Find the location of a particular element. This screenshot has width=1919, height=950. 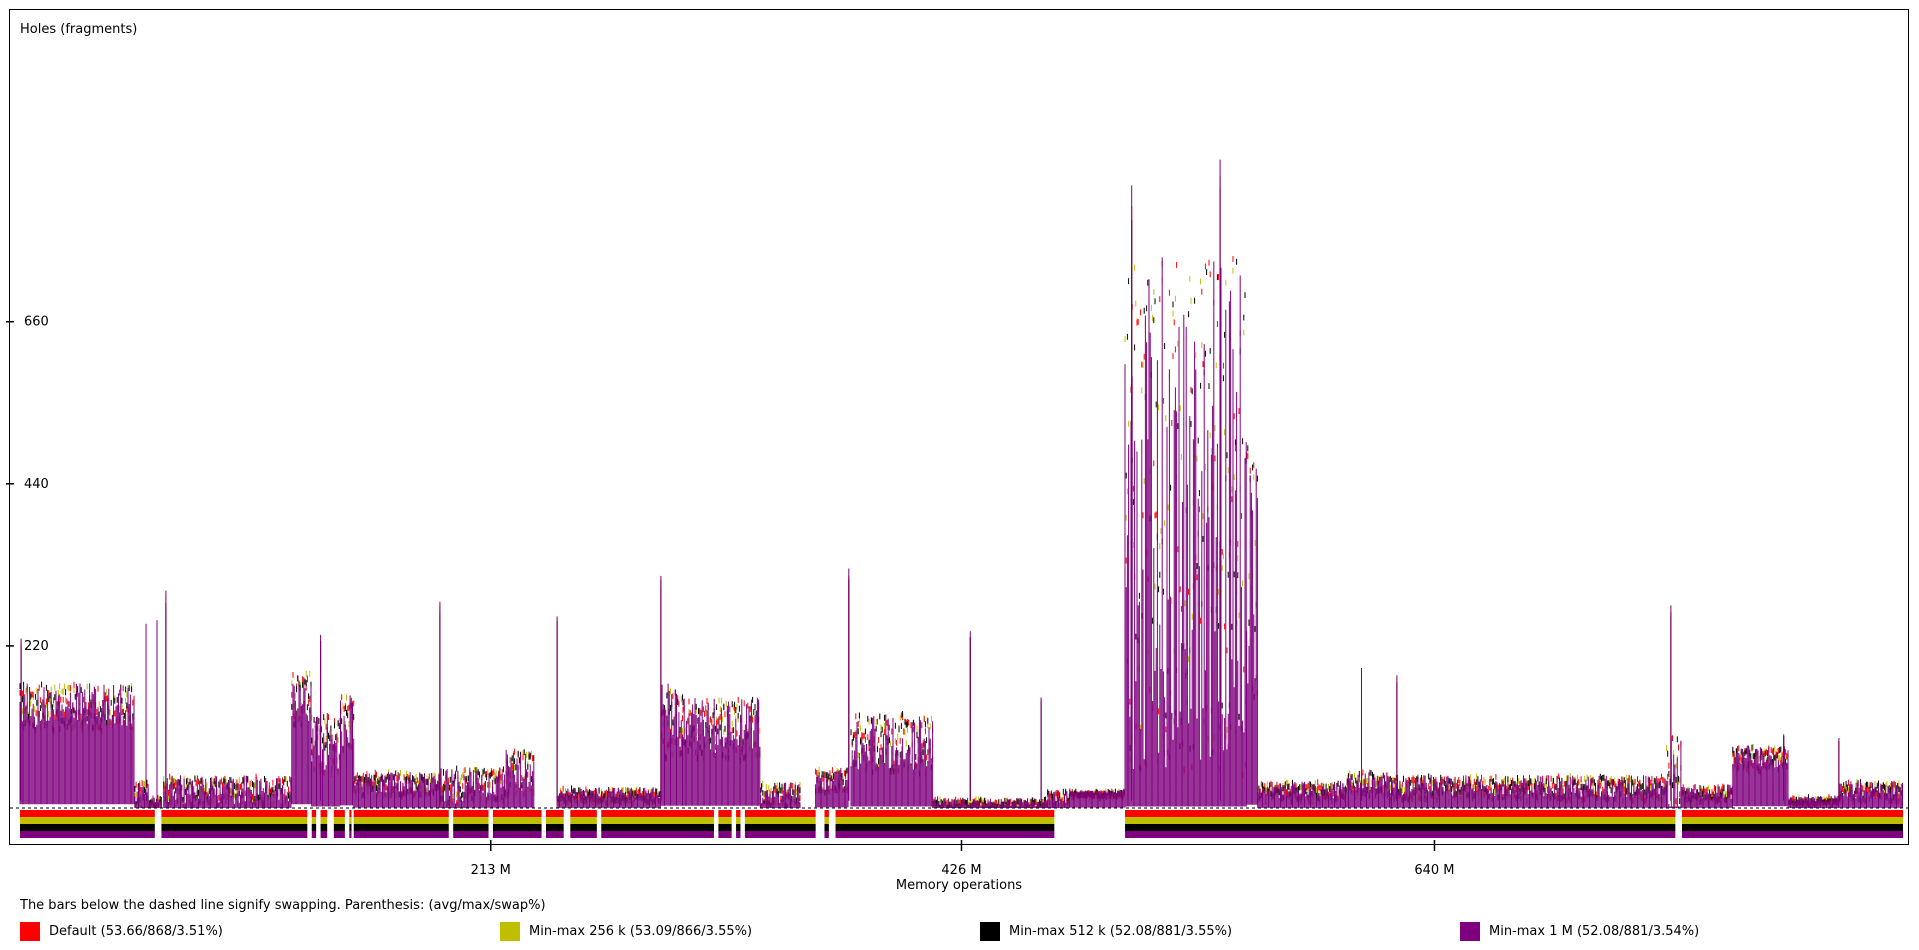

x-tick-label: 426 M is located at coordinates (961, 870).